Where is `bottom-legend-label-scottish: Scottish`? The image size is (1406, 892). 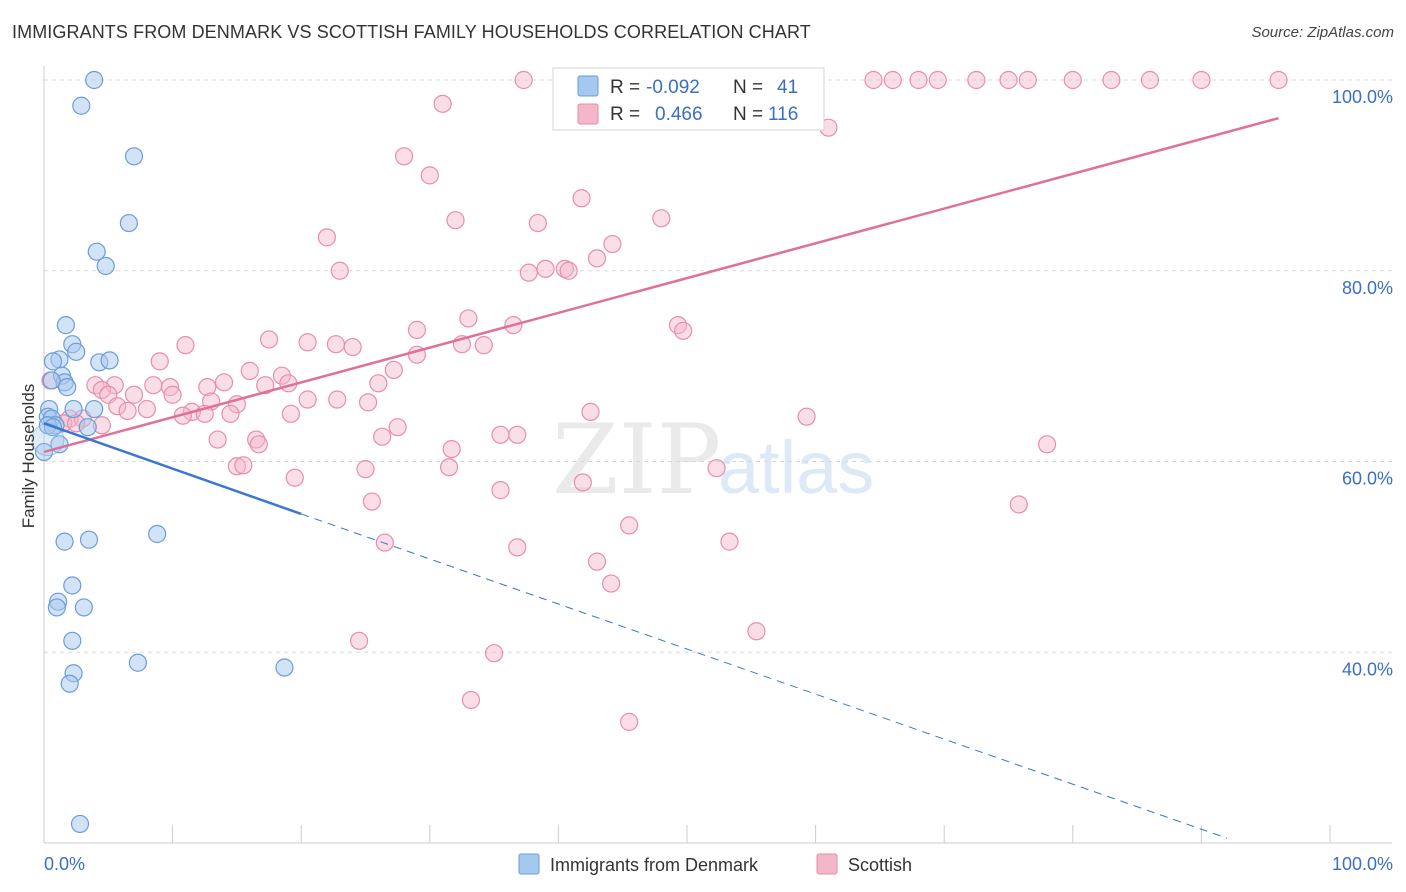 bottom-legend-label-scottish: Scottish is located at coordinates (880, 865).